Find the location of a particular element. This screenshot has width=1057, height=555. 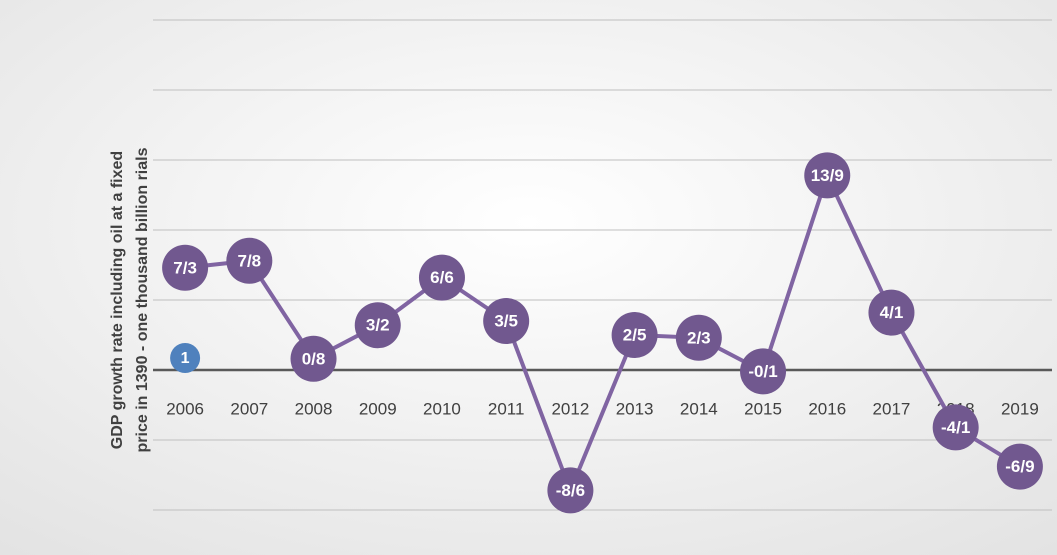

x-tick-label: 2014 is located at coordinates (699, 408).